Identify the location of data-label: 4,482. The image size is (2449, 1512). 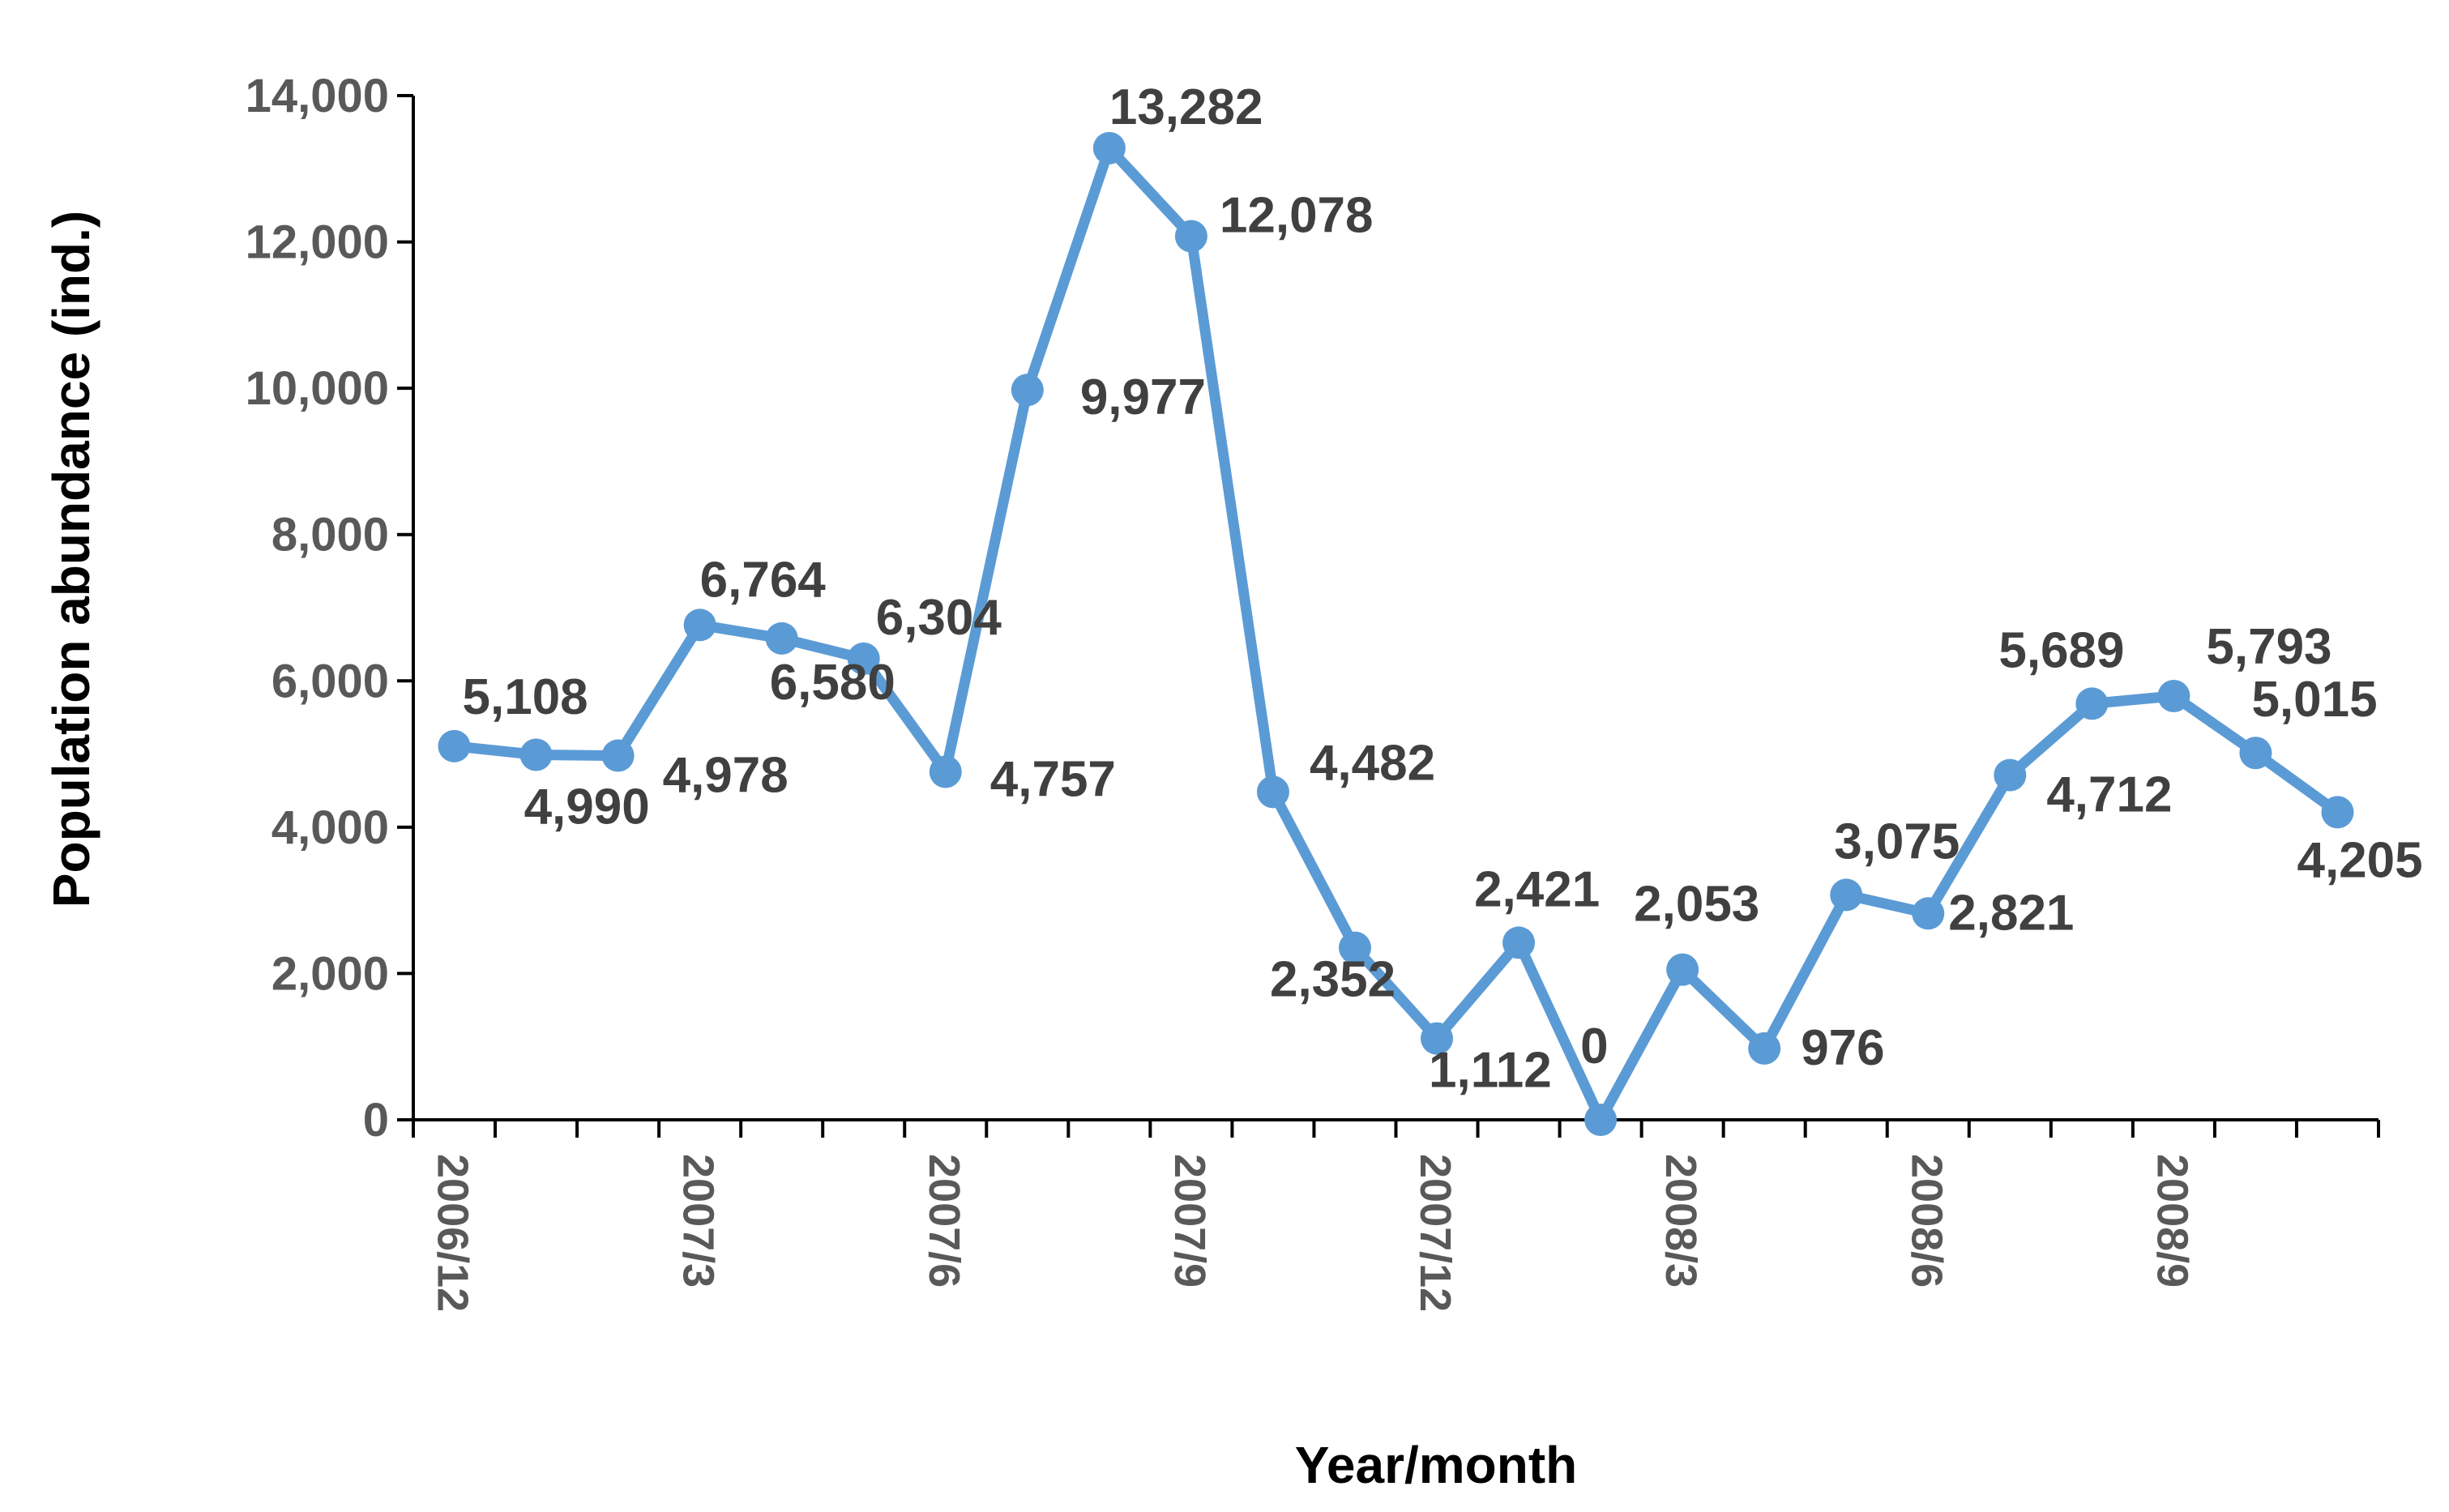
(1372, 763).